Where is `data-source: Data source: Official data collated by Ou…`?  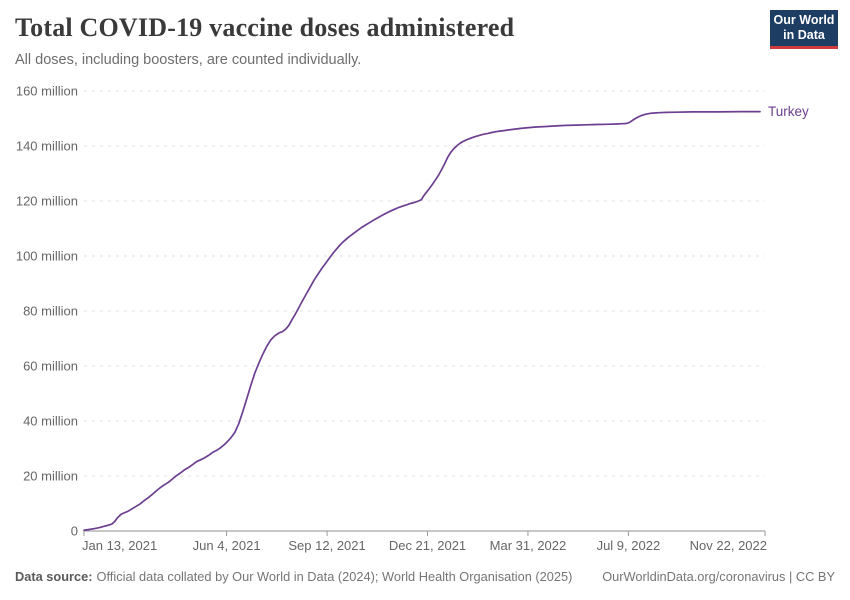 data-source: Data source: Official data collated by Ou… is located at coordinates (293, 576).